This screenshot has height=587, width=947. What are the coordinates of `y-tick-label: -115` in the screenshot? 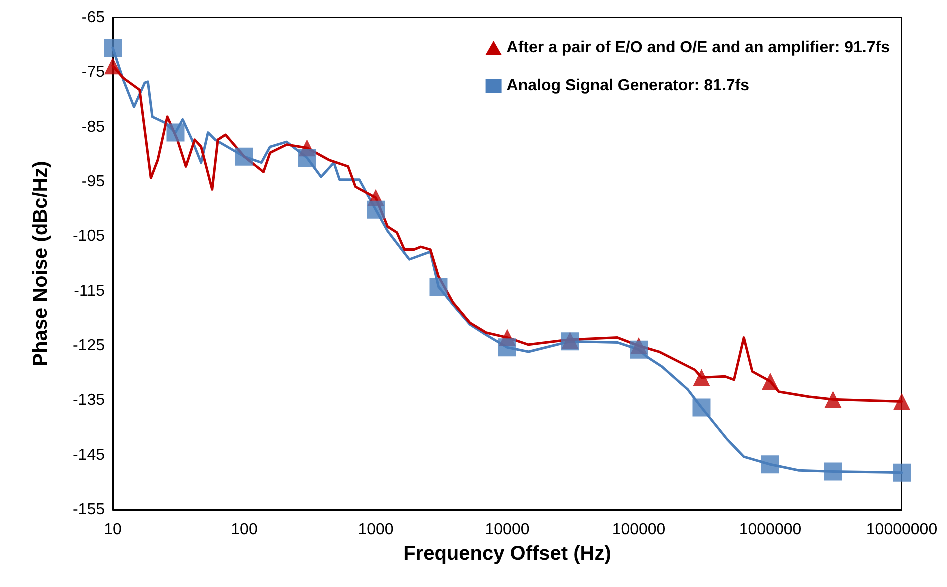 It's located at (90, 291).